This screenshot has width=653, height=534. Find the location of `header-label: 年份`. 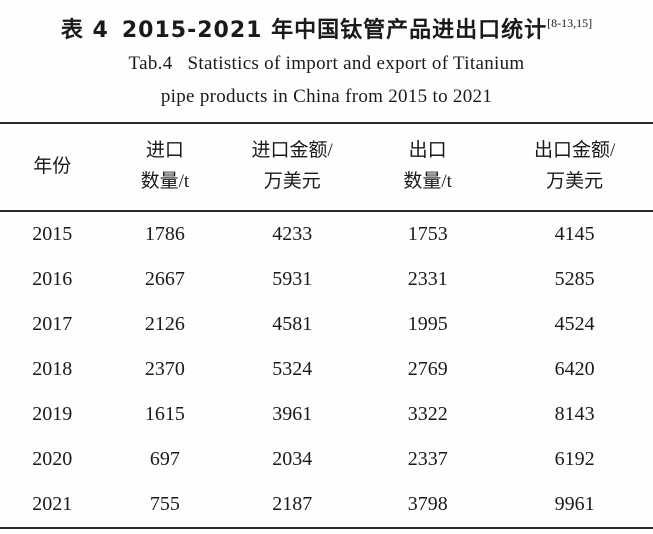

header-label: 年份 is located at coordinates (52, 166).